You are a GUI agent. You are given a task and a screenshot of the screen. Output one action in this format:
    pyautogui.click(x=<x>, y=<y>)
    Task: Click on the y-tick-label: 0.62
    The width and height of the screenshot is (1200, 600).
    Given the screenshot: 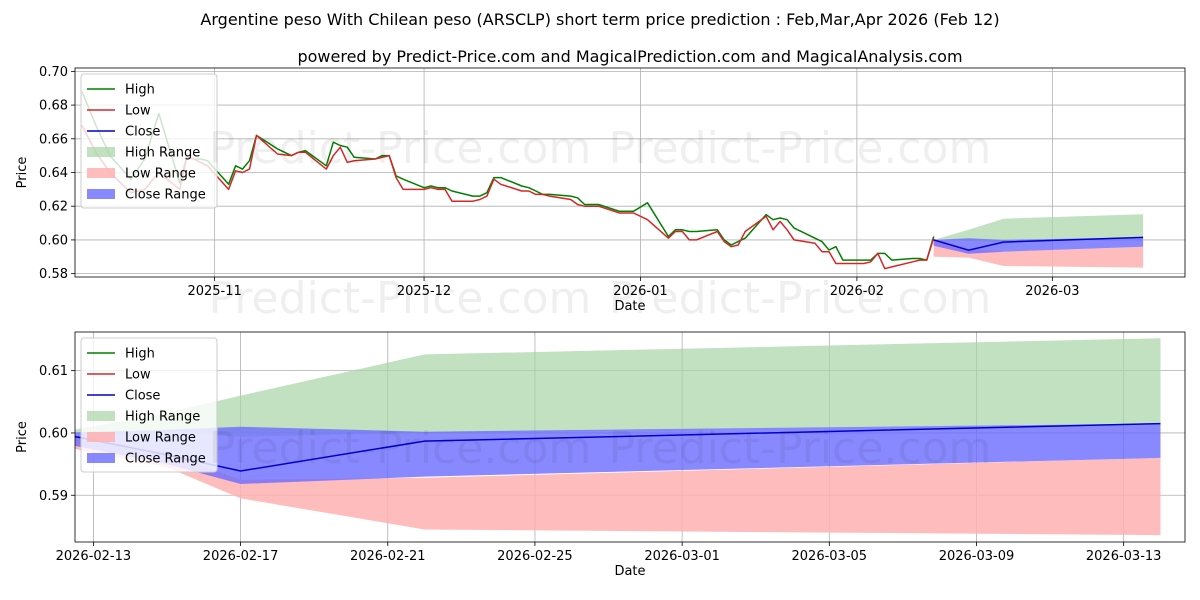 What is the action you would take?
    pyautogui.click(x=53, y=207)
    